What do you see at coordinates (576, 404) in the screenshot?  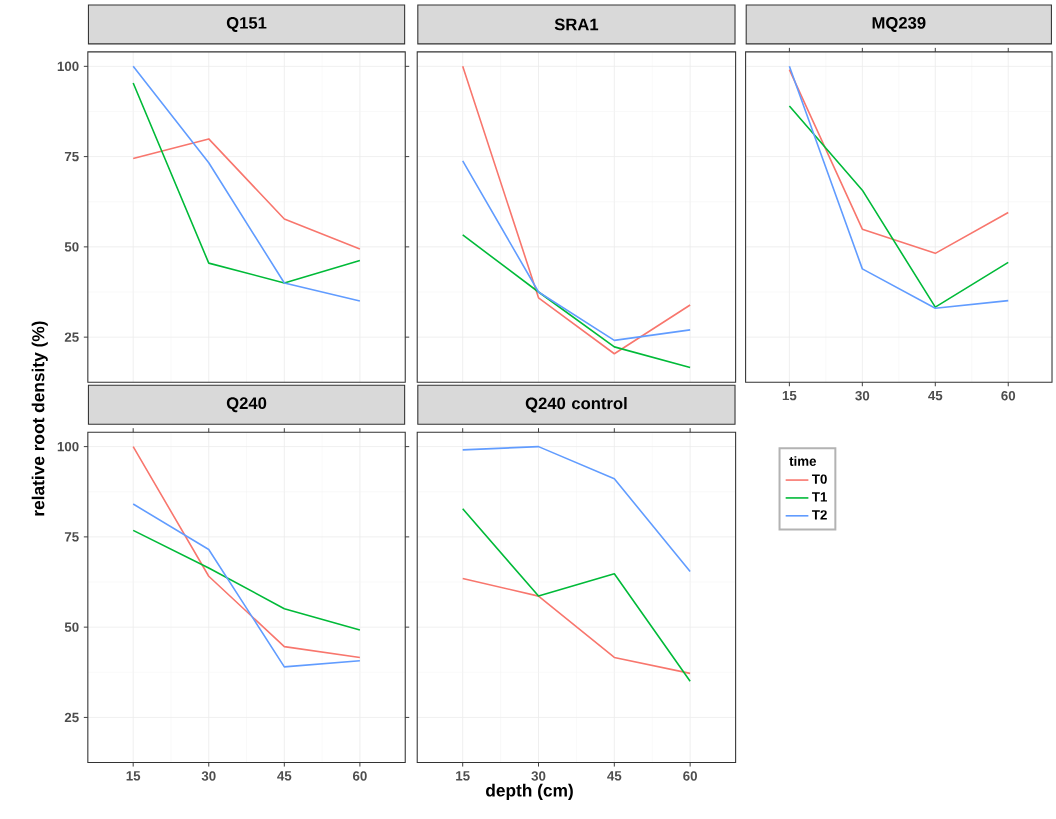 I see `chart-title: Q240 control` at bounding box center [576, 404].